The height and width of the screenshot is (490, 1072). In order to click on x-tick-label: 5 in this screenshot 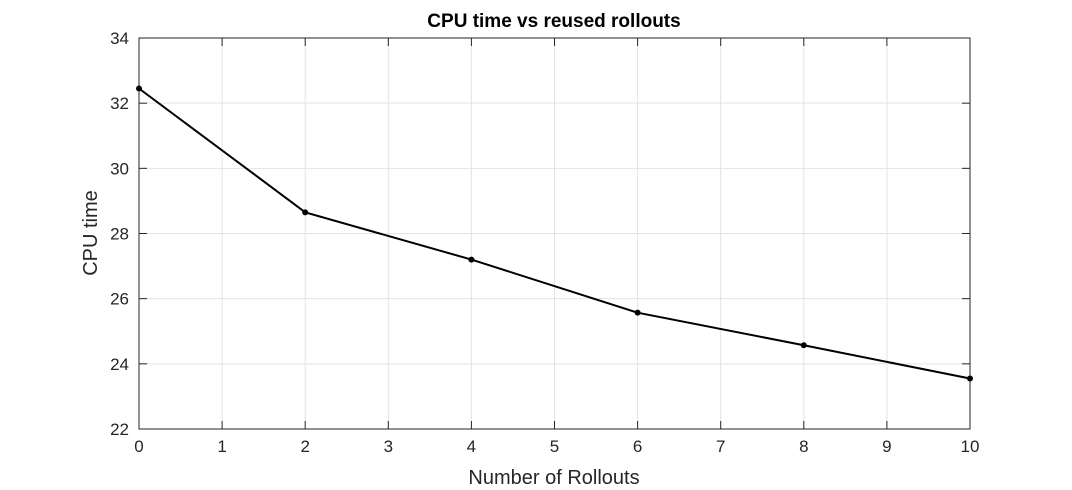, I will do `click(554, 446)`.